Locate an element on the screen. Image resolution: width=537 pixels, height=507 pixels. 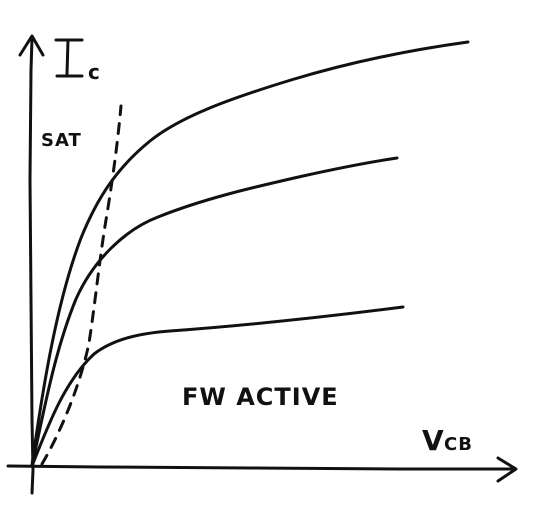
y-axis-label-letter-i is located at coordinates (69, 58).